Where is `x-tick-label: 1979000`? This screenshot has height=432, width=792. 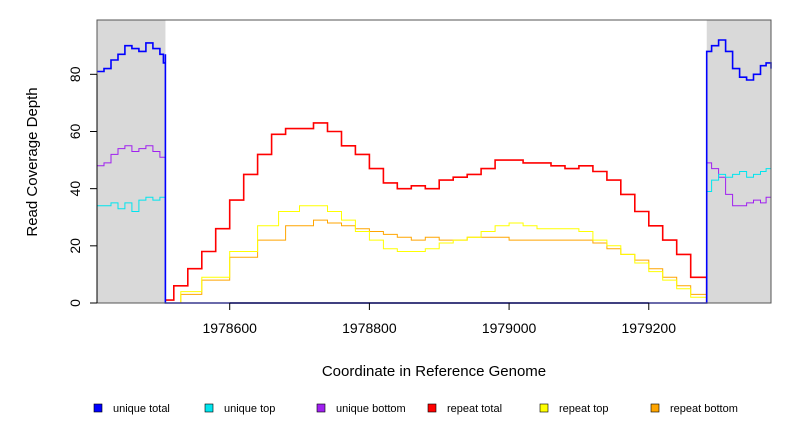
x-tick-label: 1979000 is located at coordinates (509, 328).